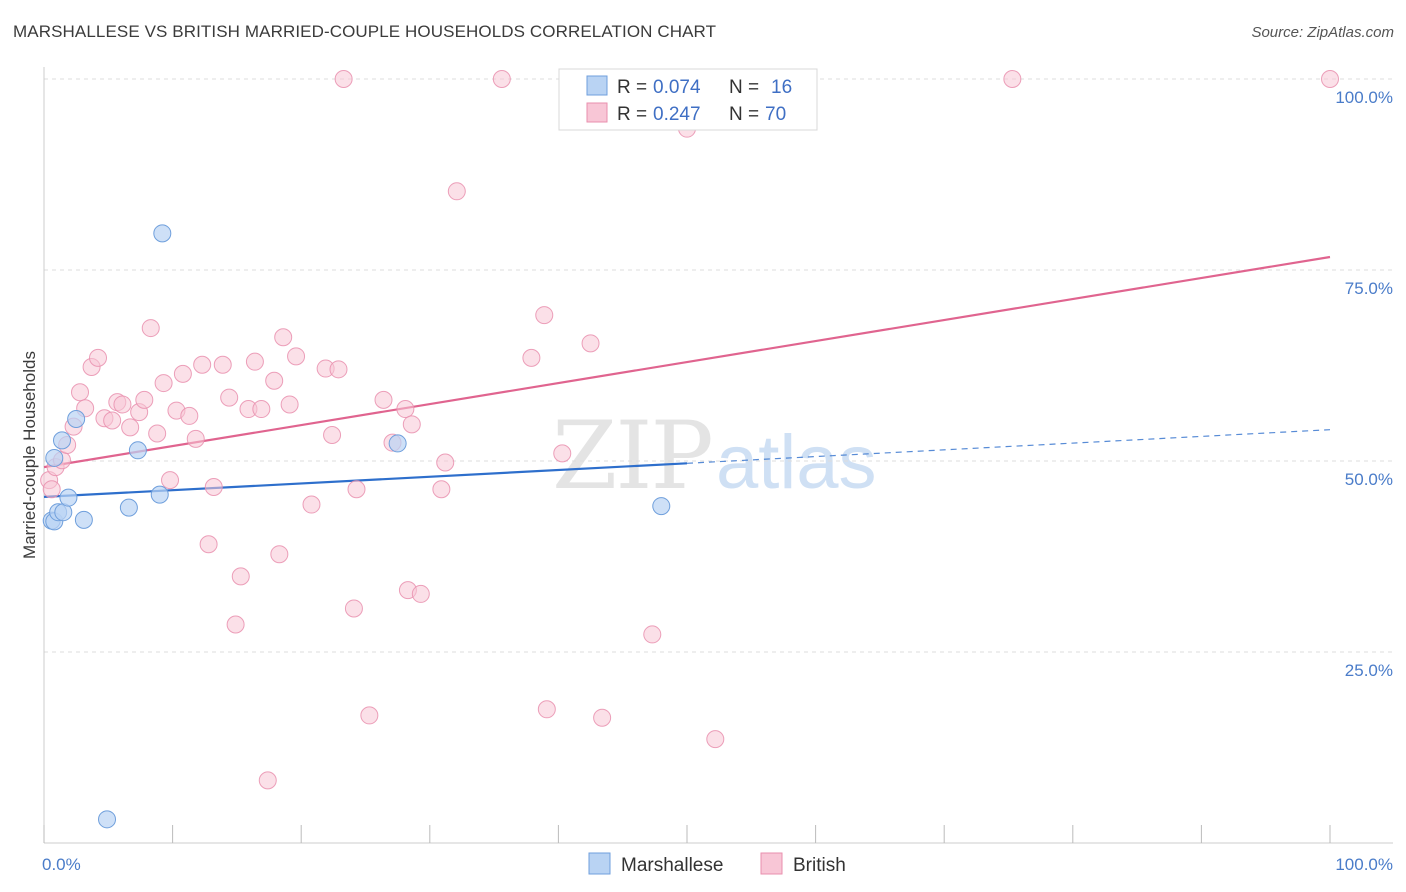 This screenshot has width=1406, height=892. I want to click on marshallese-trend-extension, so click(1008, 446).